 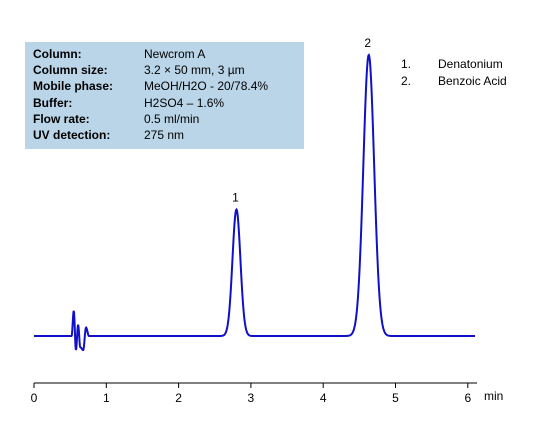 I want to click on condition-label: UV detection:, so click(x=72, y=134).